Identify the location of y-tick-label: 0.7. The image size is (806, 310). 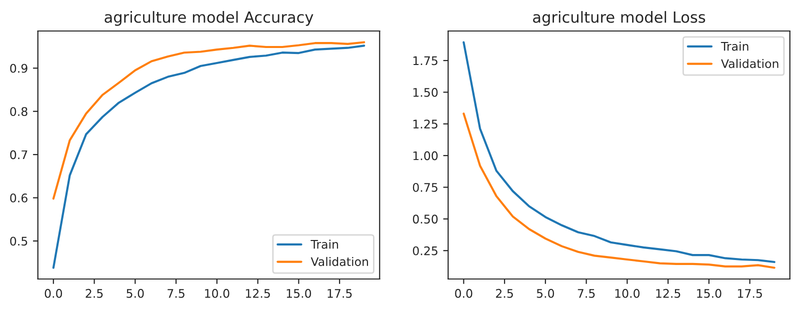
(19, 155).